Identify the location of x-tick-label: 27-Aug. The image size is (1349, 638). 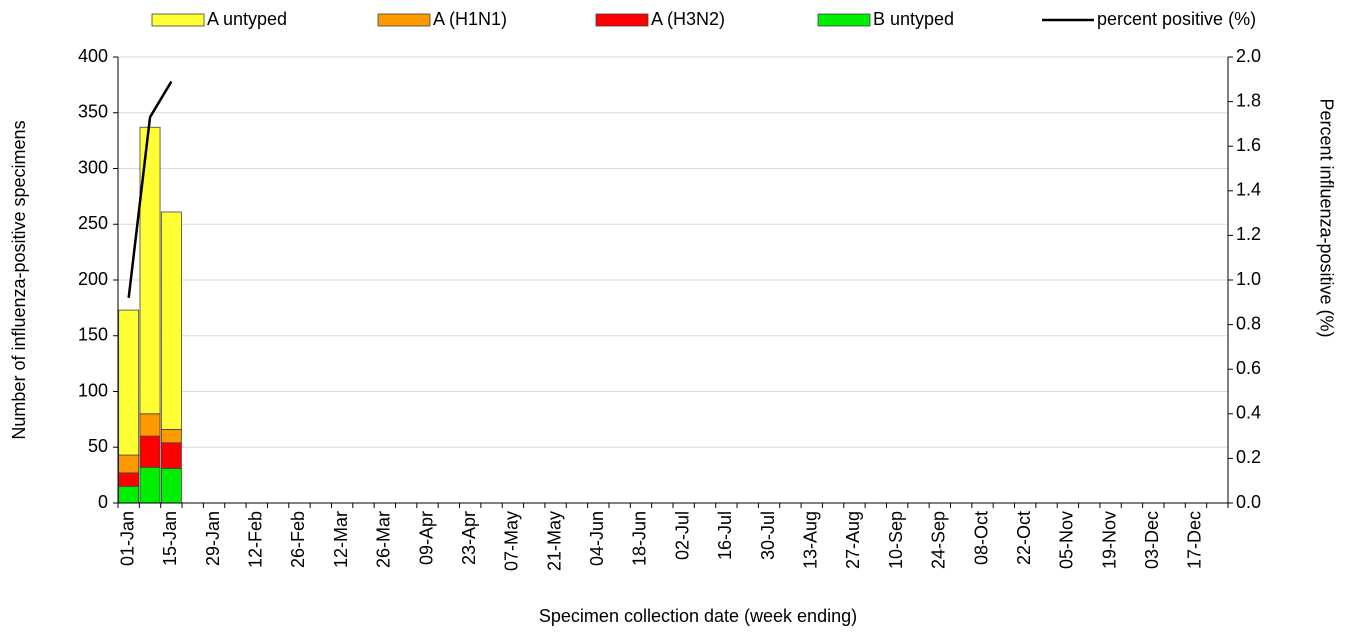
(853, 540).